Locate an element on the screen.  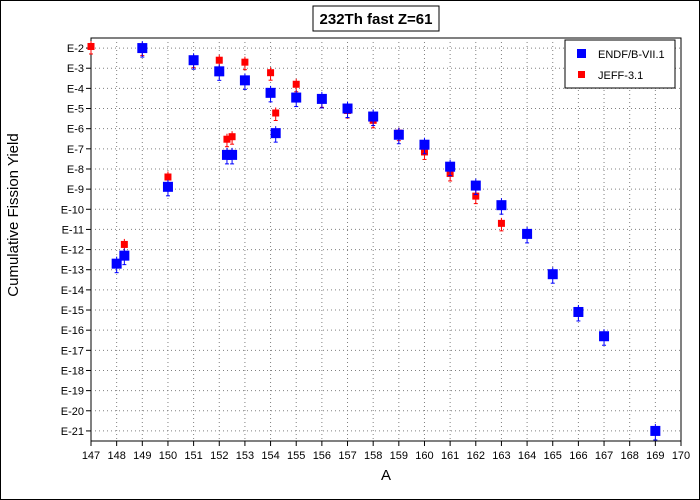
y-tick-label: E-17 is located at coordinates (72, 351).